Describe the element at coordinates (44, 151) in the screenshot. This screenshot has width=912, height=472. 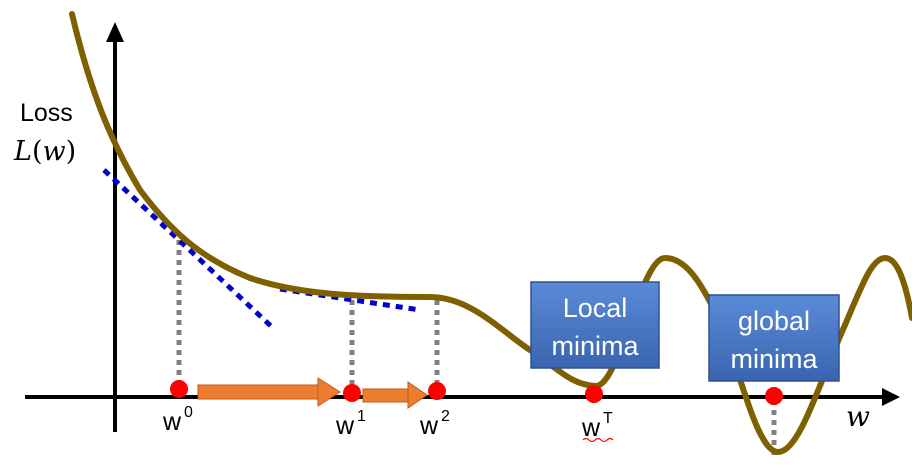
I see `y-axis-label-func: L(w)` at that location.